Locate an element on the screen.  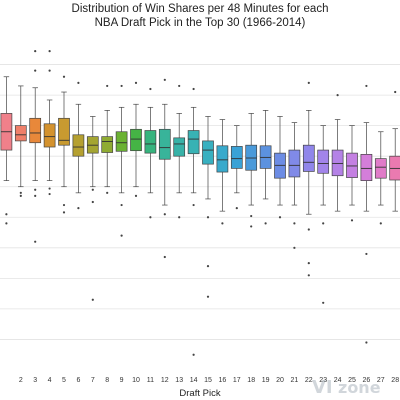
x-tick-label-25: 25 is located at coordinates (352, 380).